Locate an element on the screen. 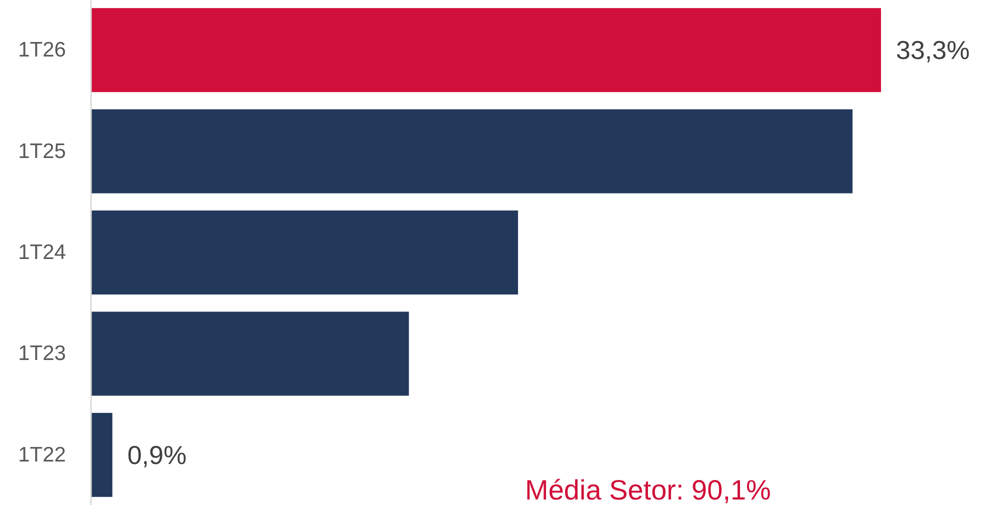 The height and width of the screenshot is (505, 983). y-tick-label: 1T23 is located at coordinates (42, 354).